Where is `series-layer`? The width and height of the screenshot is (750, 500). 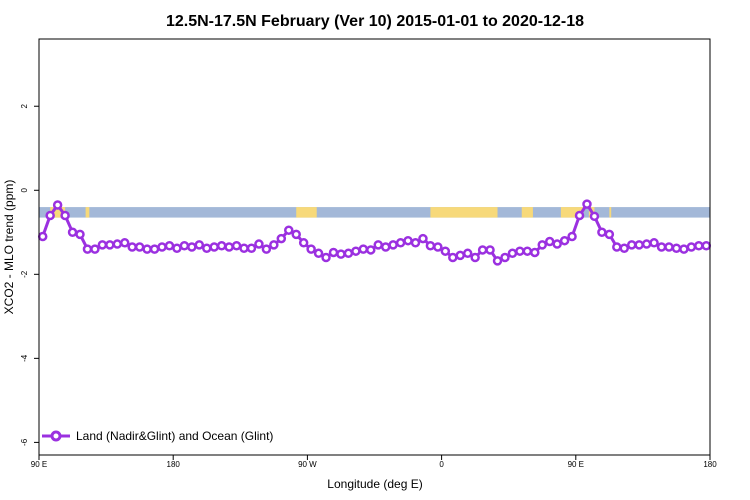 series-layer is located at coordinates (374, 232).